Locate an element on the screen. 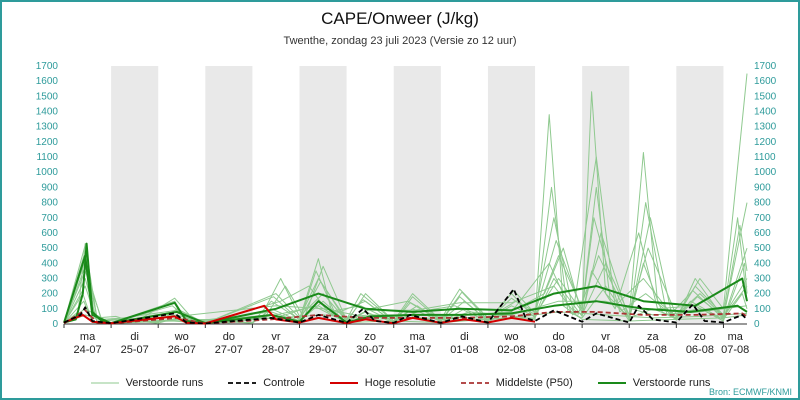 The width and height of the screenshot is (800, 400). legend-item-0: Verstoorde runs is located at coordinates (147, 383).